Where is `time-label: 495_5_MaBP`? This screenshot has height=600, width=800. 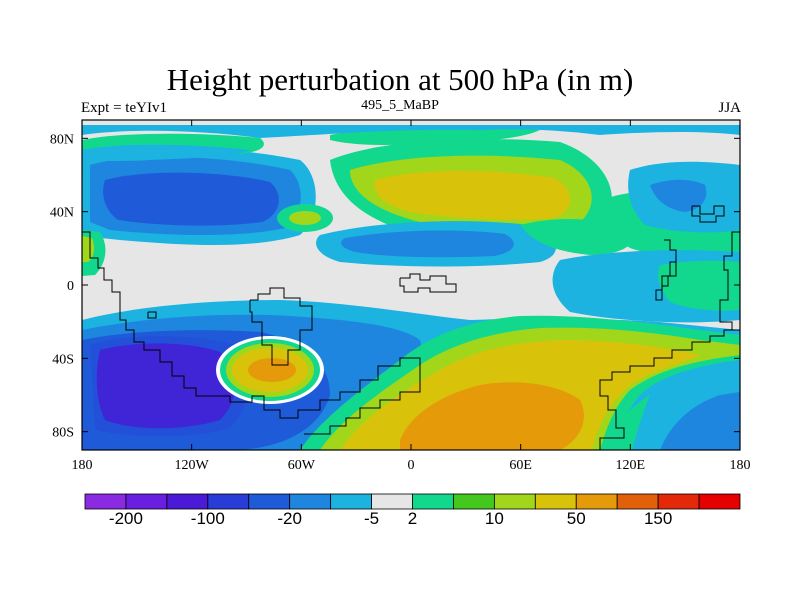 time-label: 495_5_MaBP is located at coordinates (400, 105).